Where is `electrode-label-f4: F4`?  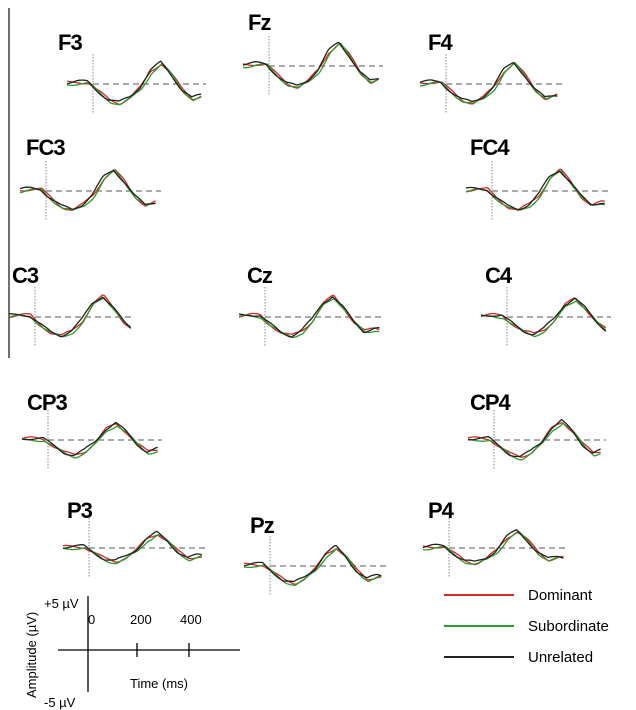
electrode-label-f4: F4 is located at coordinates (440, 42).